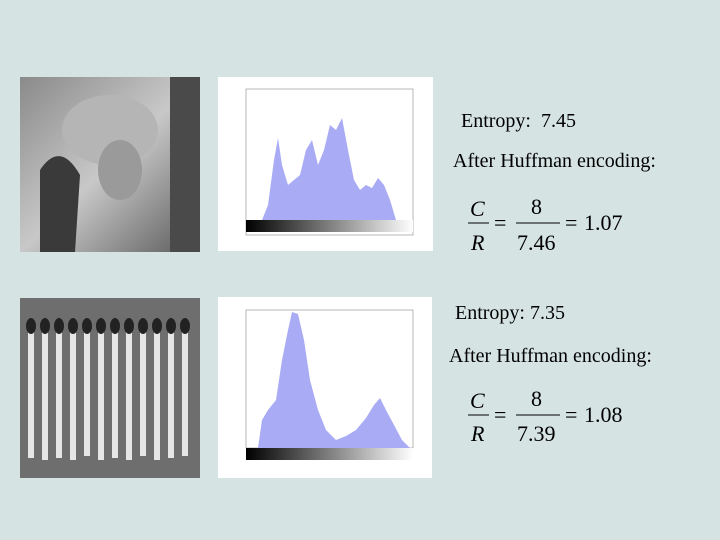 This screenshot has width=720, height=540. What do you see at coordinates (536, 242) in the screenshot?
I see `denominator: 7.46` at bounding box center [536, 242].